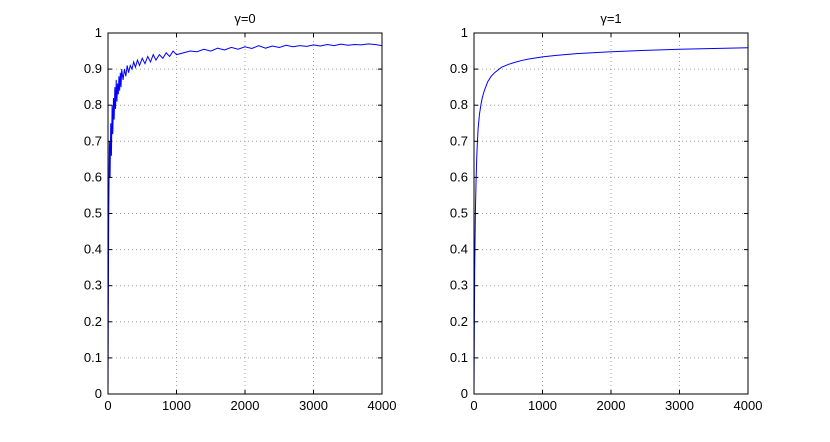 The image size is (830, 442). What do you see at coordinates (459, 357) in the screenshot?
I see `right-ytick-label-1: 0.1` at bounding box center [459, 357].